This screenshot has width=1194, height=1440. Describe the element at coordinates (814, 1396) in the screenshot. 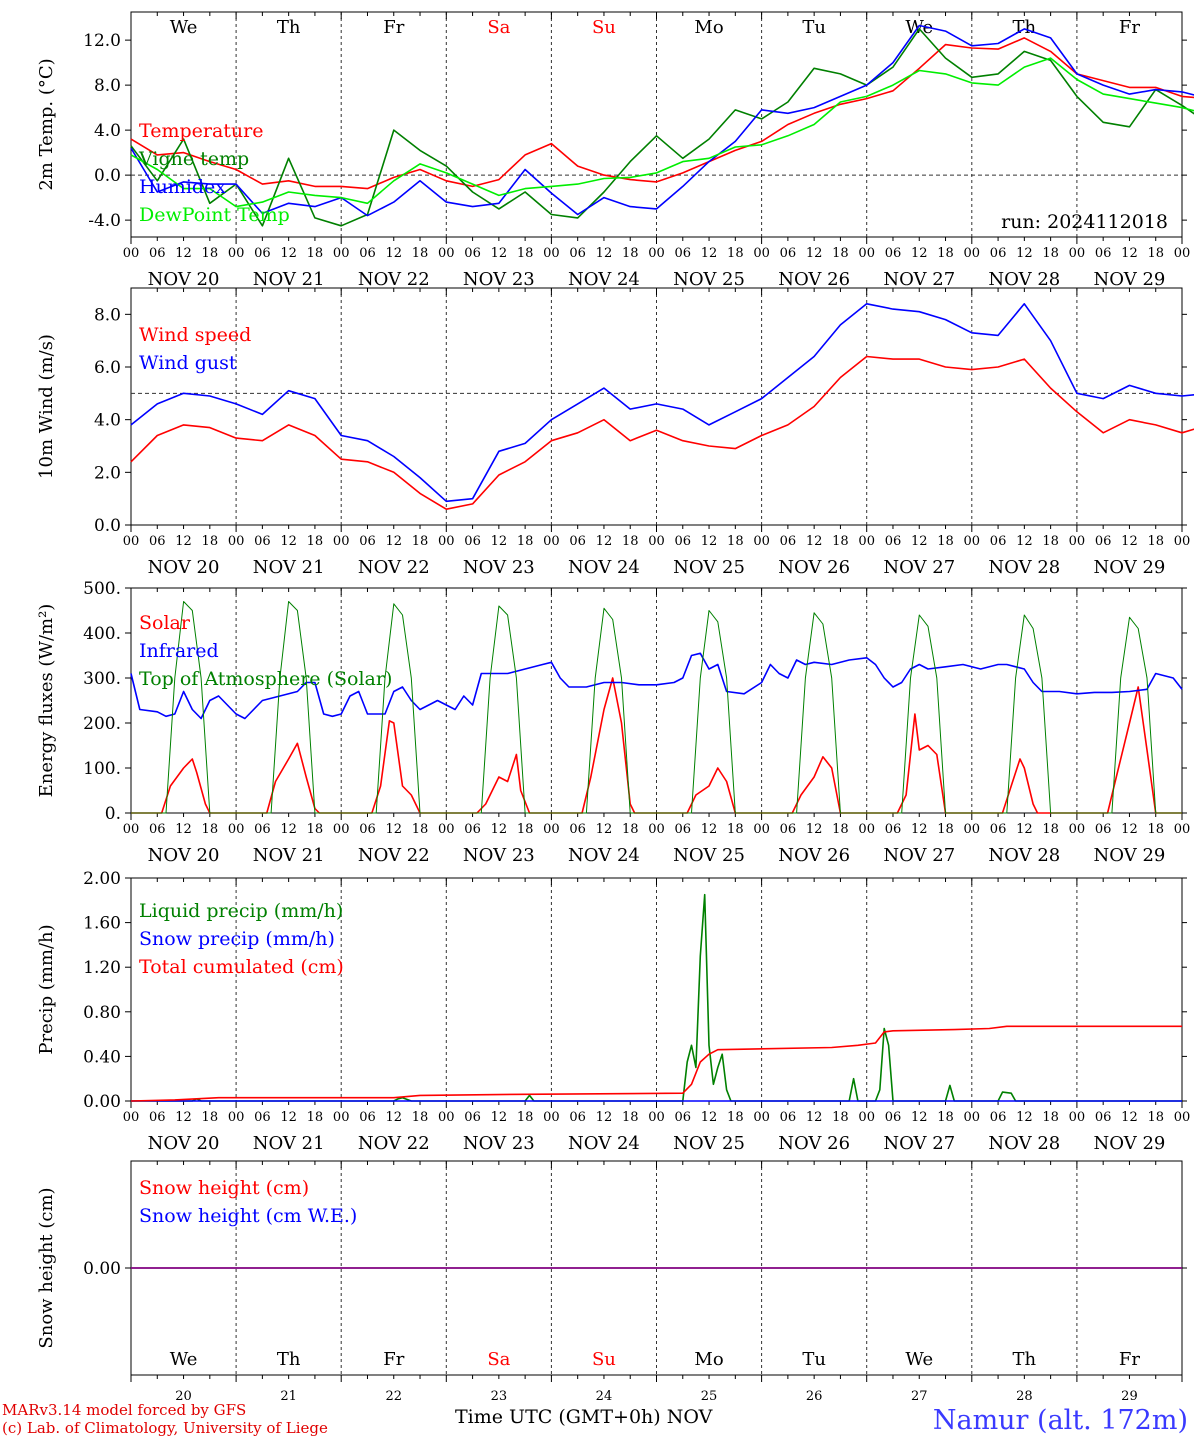

I see `day-number: 26` at that location.